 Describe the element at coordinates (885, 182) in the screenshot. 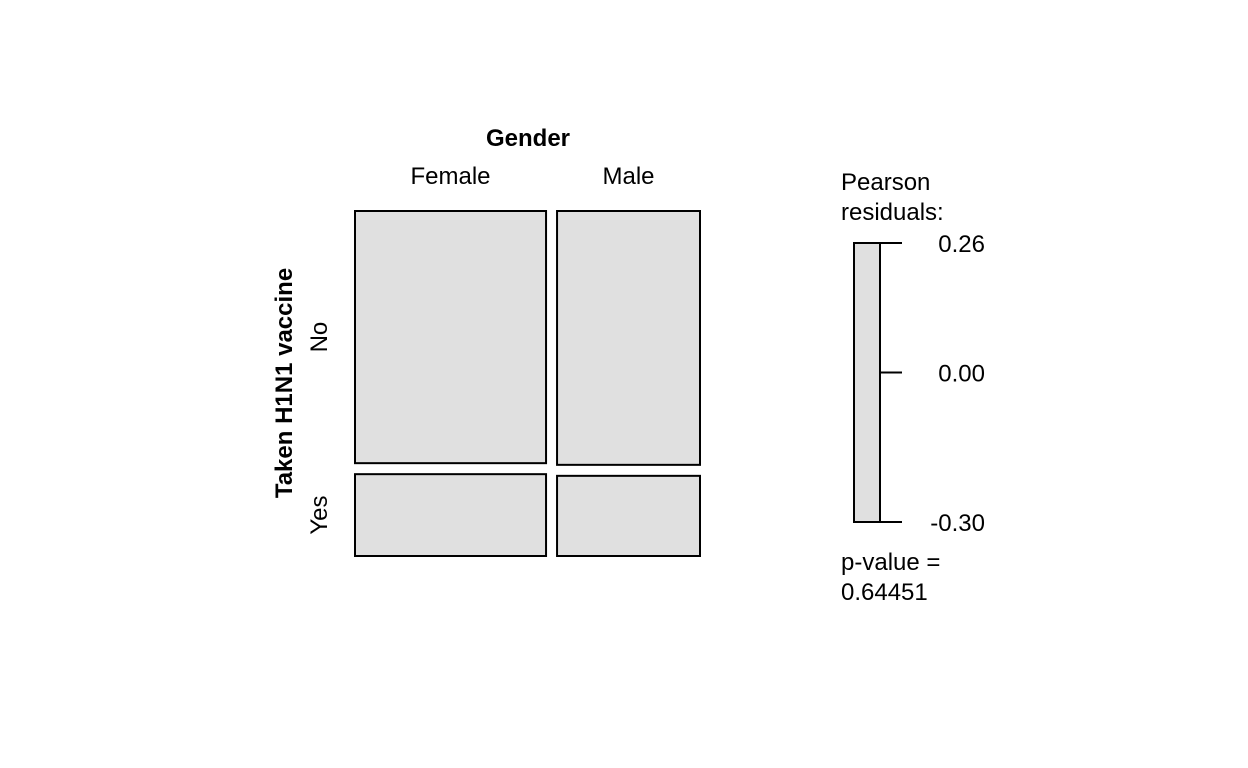

I see `legend-title-line1: Pearson` at that location.